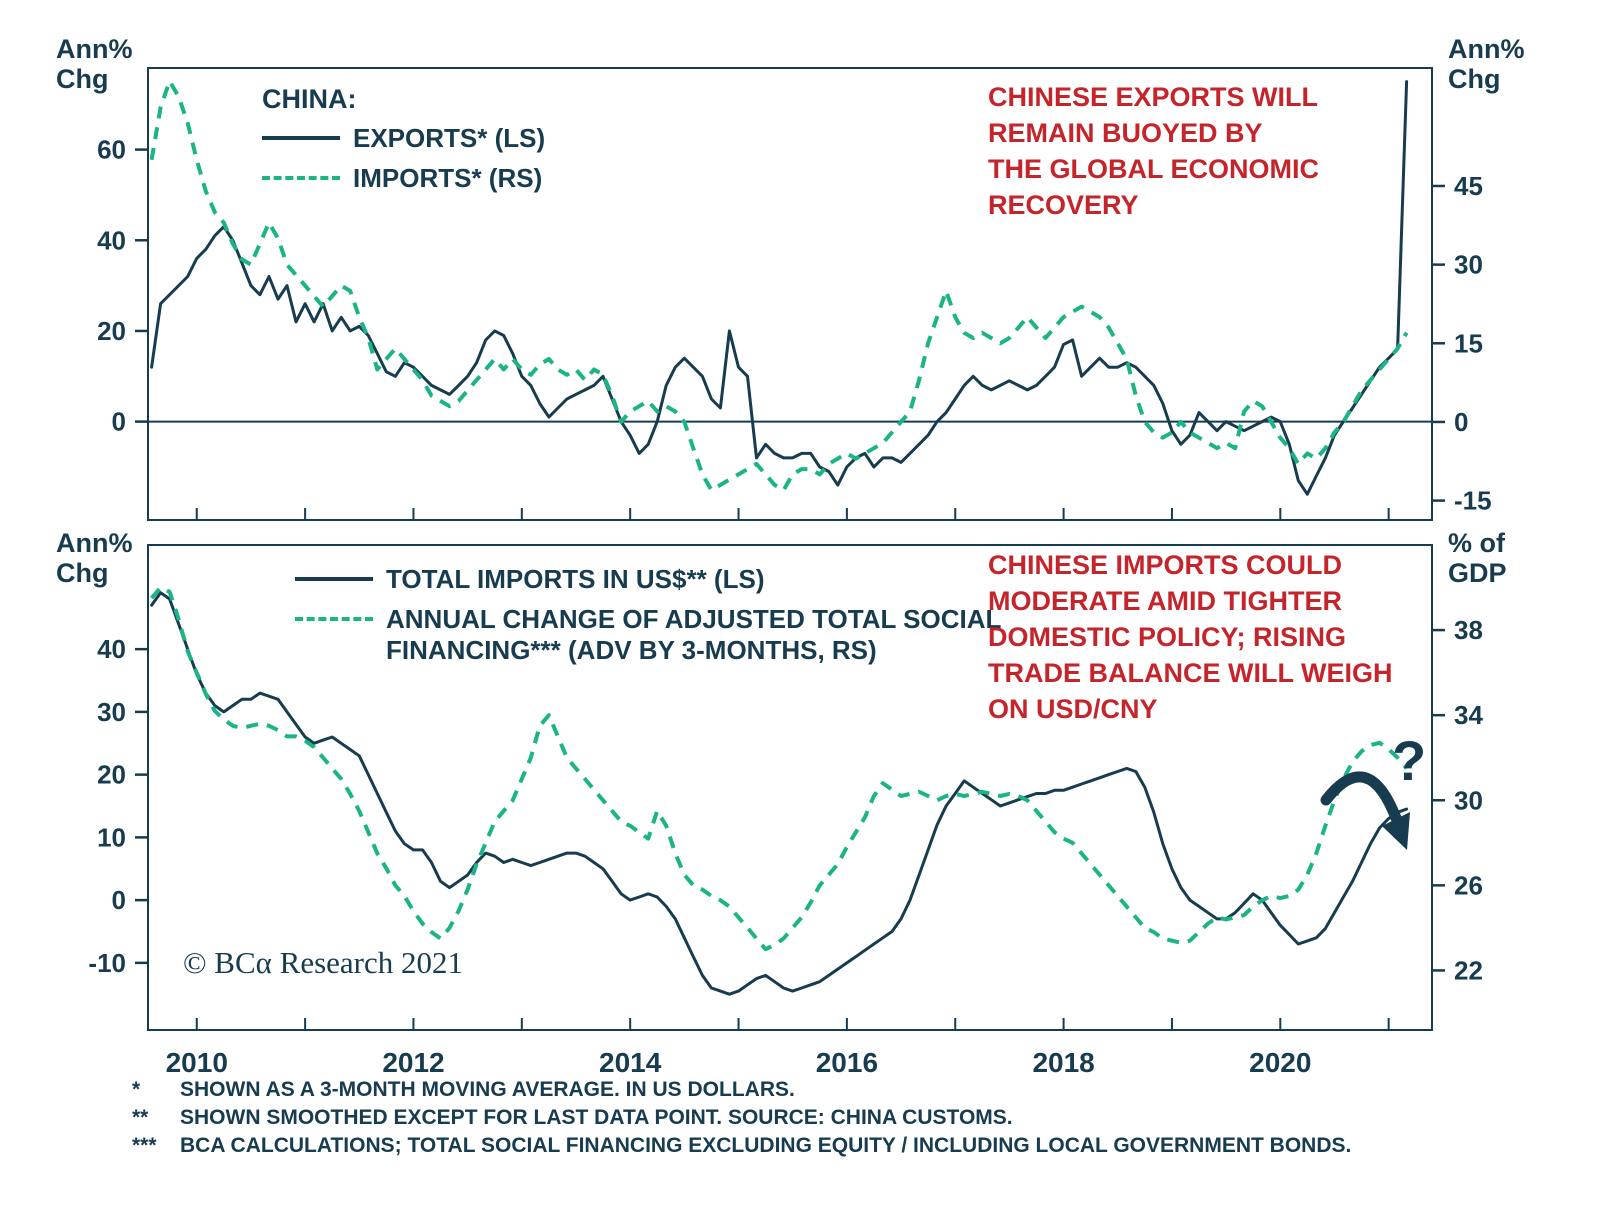 Image resolution: width=1600 pixels, height=1205 pixels. I want to click on question-mark: ?, so click(1409, 760).